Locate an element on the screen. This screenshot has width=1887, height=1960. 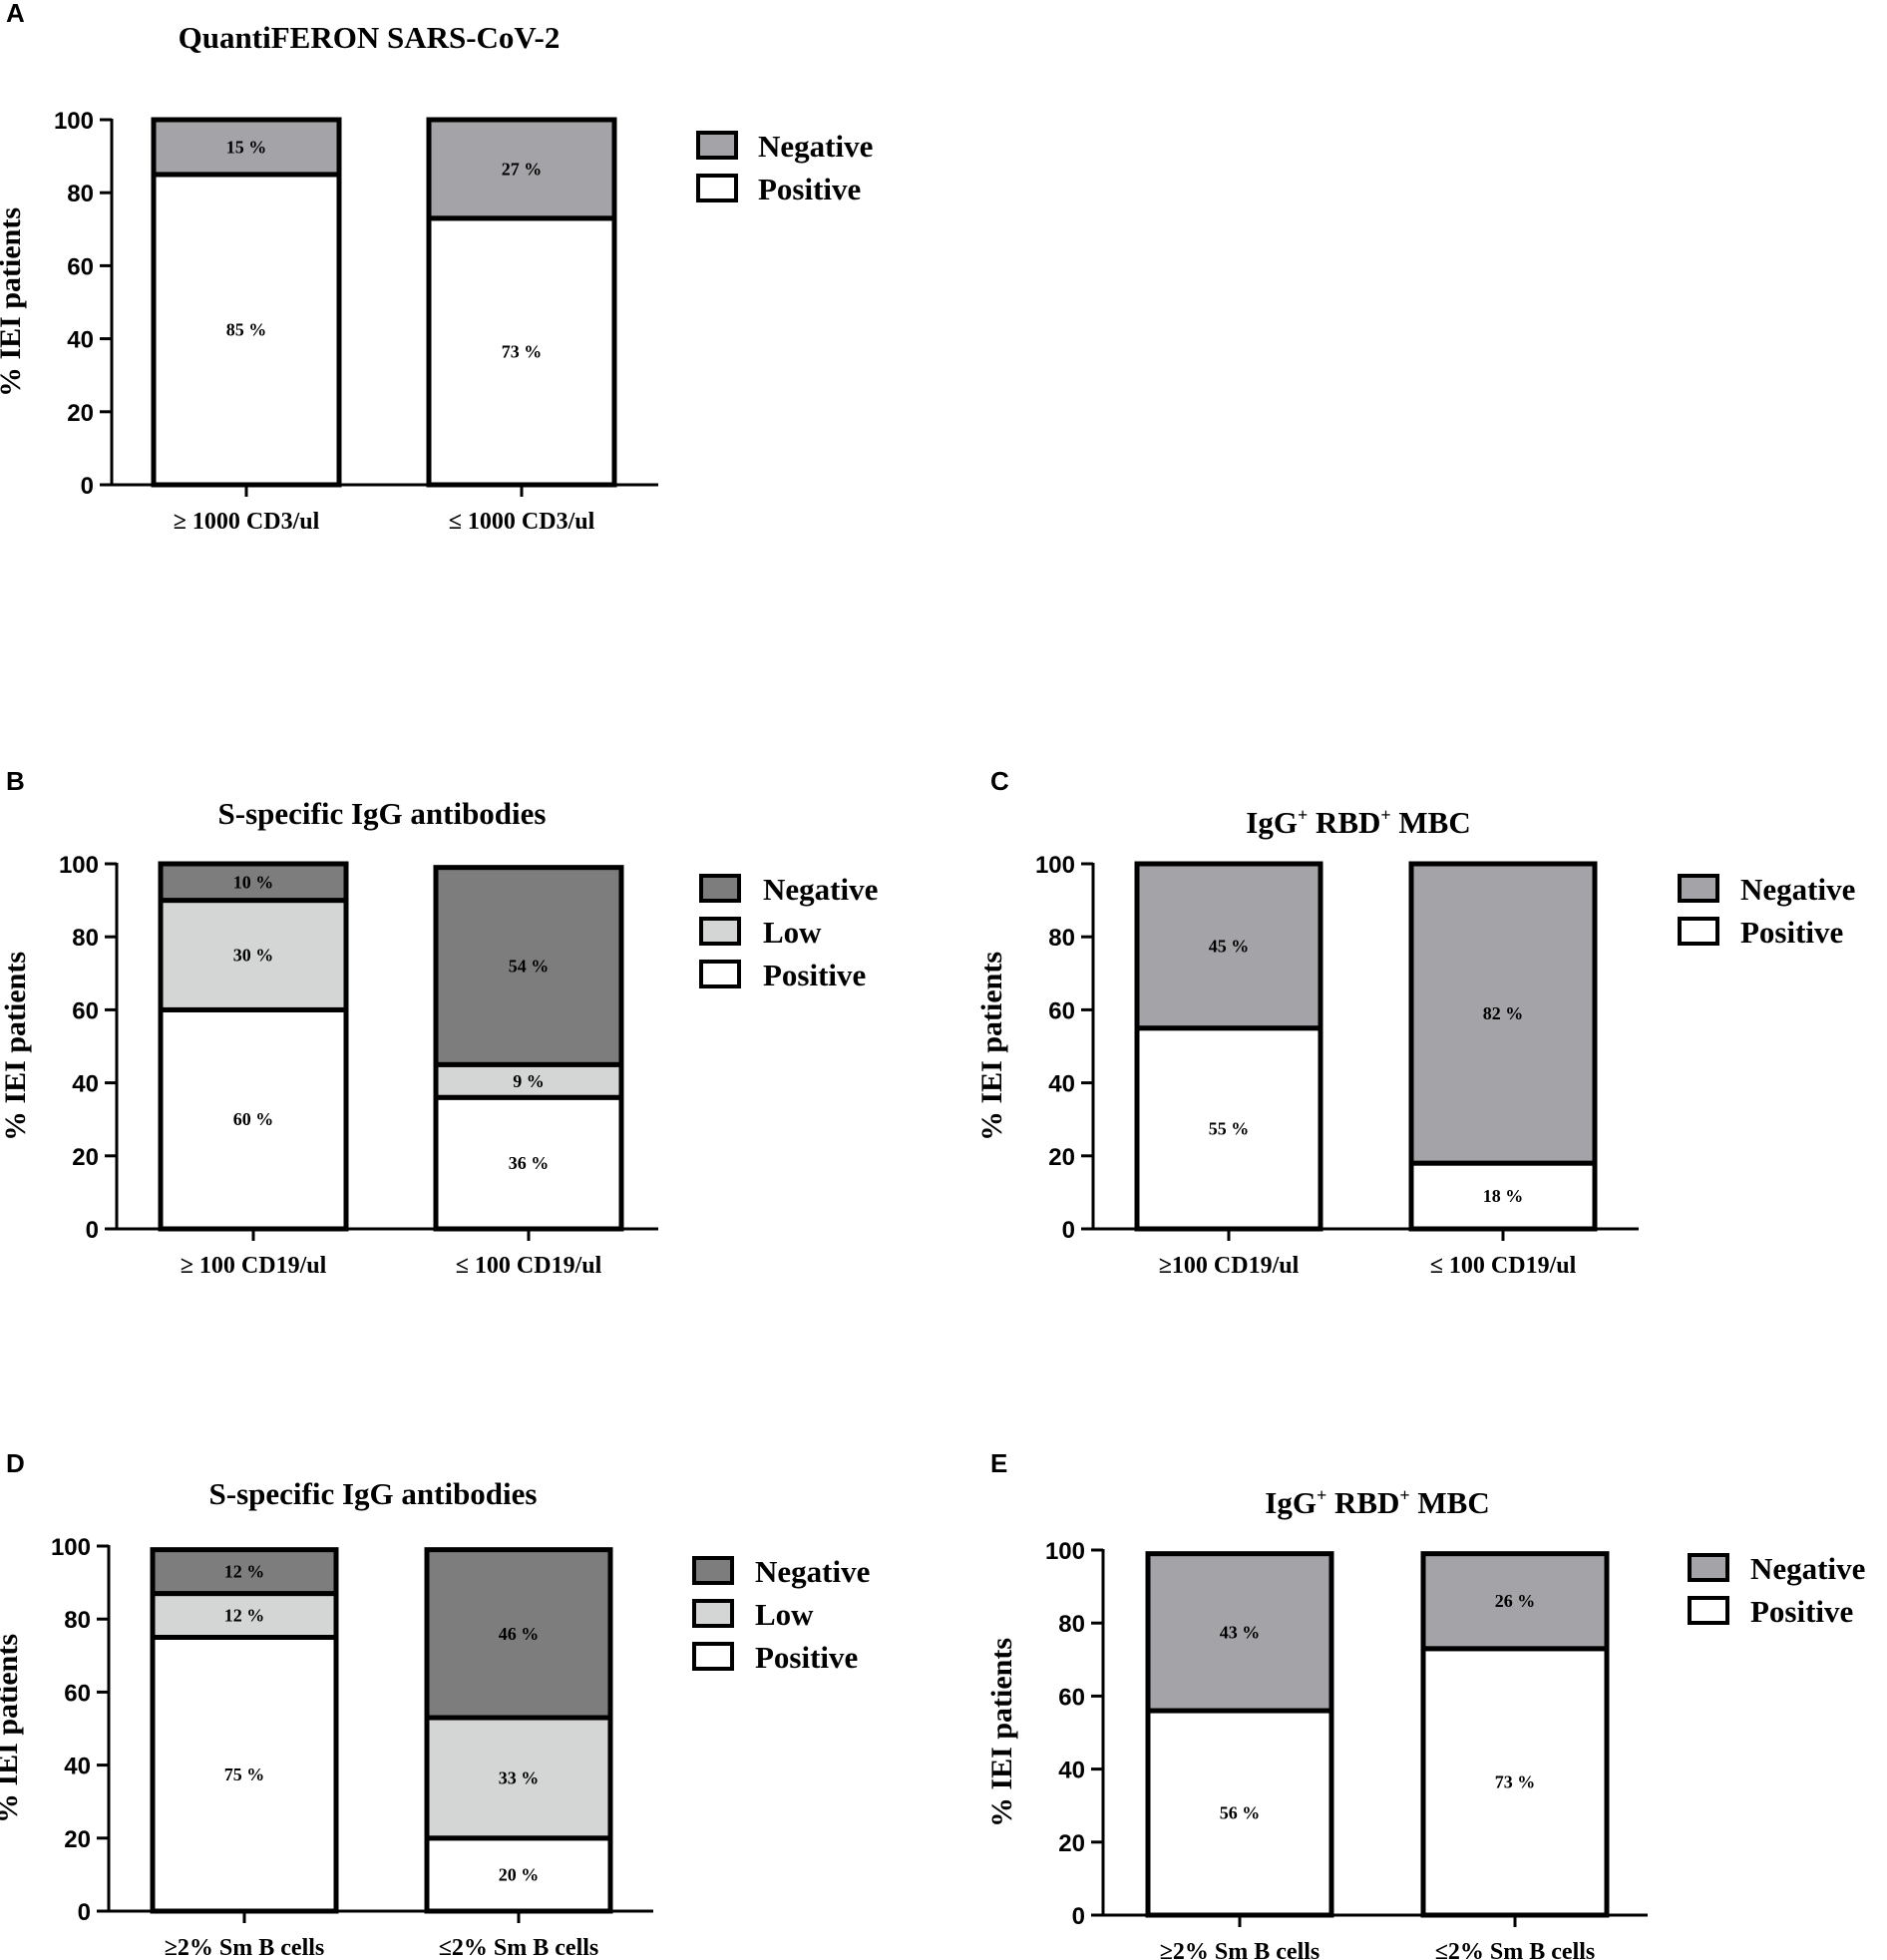
legend-label-low: Low is located at coordinates (792, 933).